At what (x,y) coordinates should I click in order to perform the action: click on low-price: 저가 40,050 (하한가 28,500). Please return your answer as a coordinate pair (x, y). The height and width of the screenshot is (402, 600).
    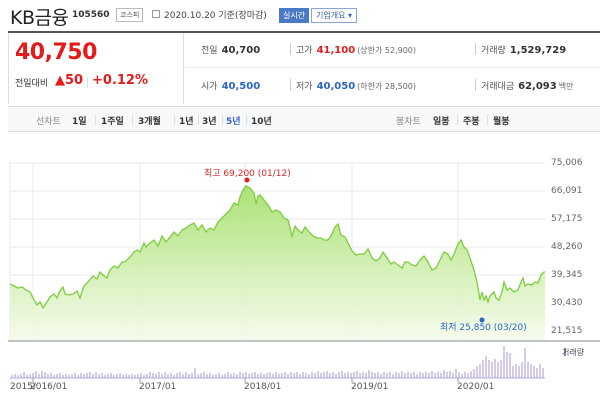
    Looking at the image, I should click on (356, 85).